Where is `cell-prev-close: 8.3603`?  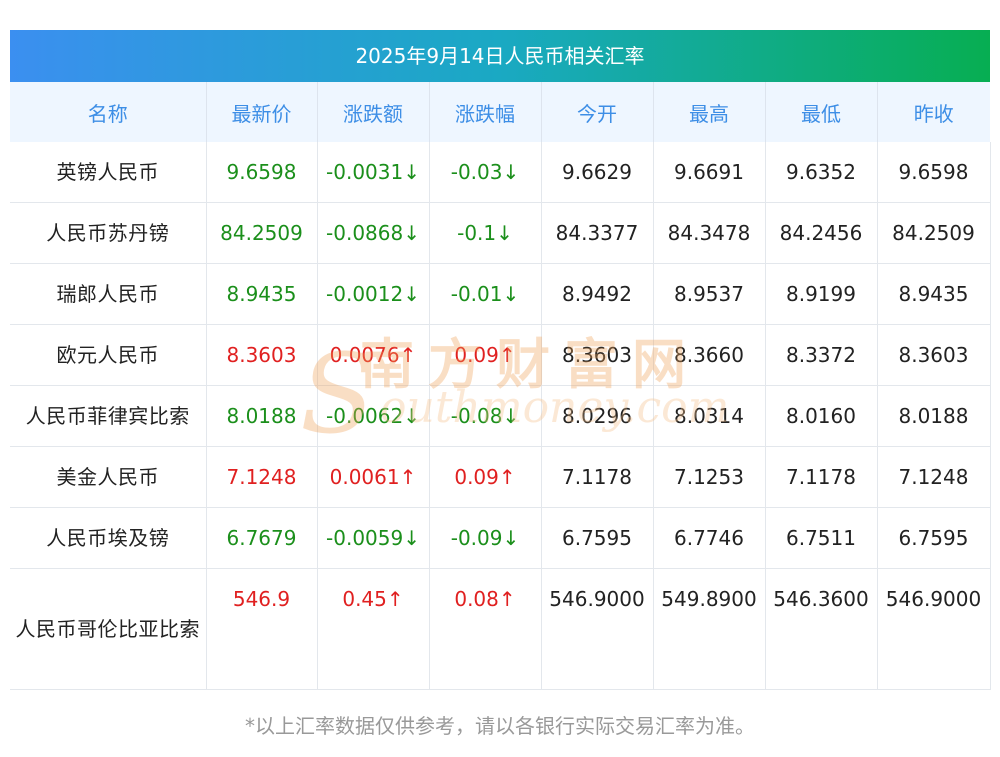 cell-prev-close: 8.3603 is located at coordinates (934, 355).